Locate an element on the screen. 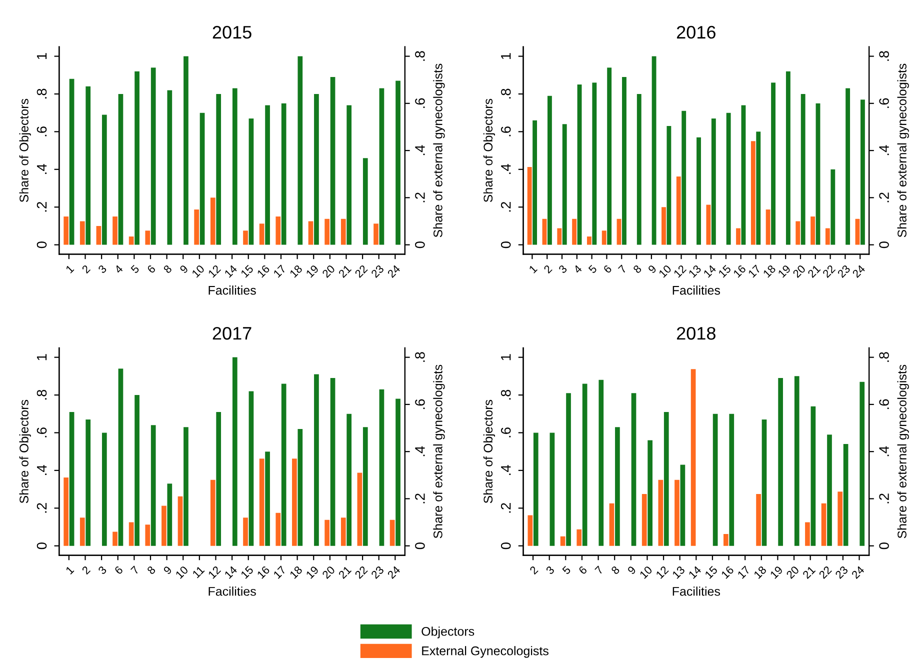 The width and height of the screenshot is (910, 669). x-tick-label: 10 is located at coordinates (646, 572).